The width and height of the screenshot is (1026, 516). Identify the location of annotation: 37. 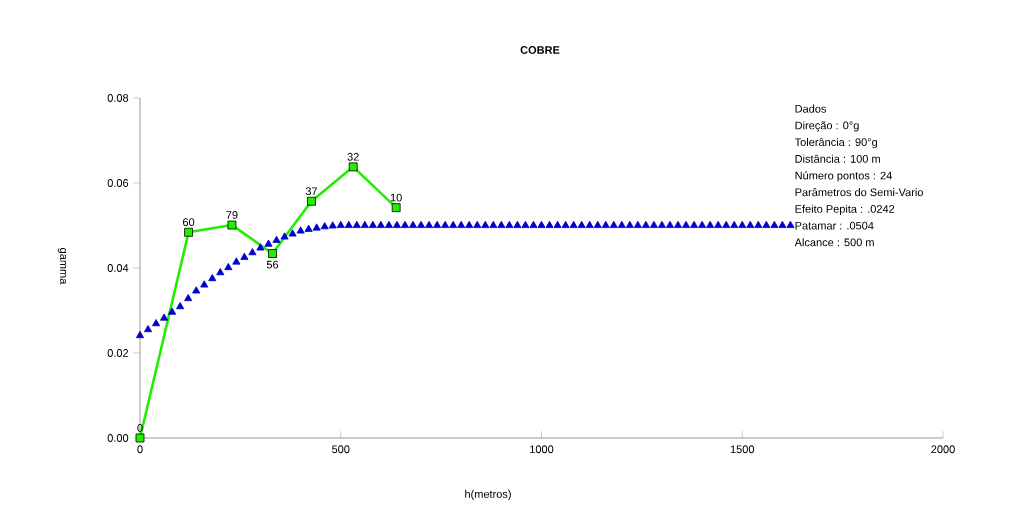
(311, 191).